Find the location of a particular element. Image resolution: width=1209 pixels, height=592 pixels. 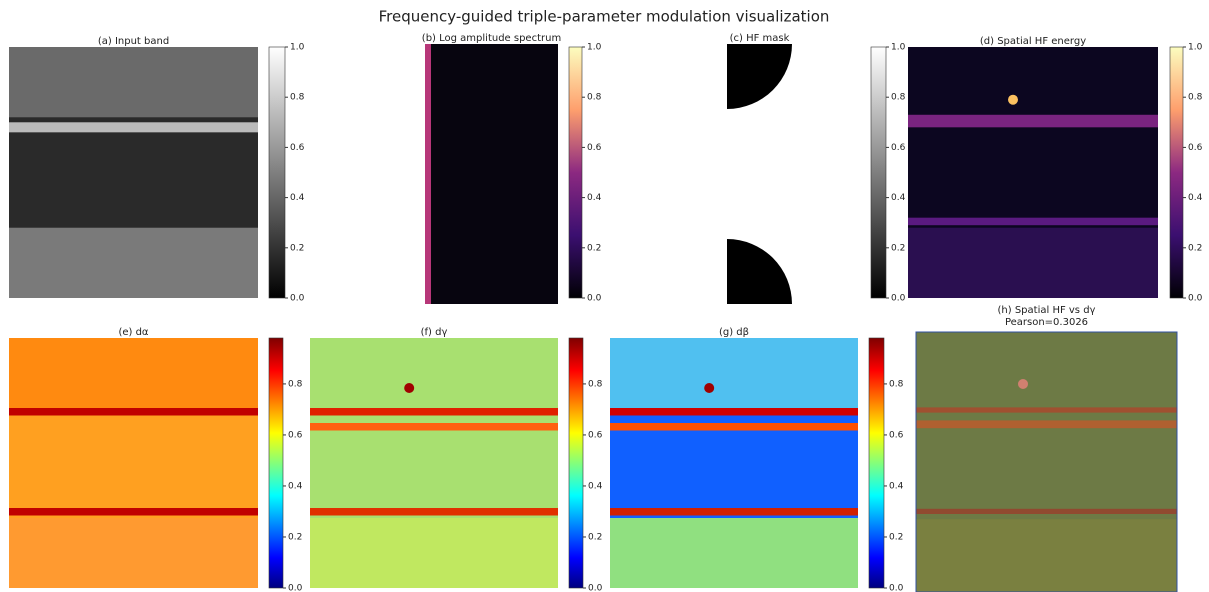

panel-title: (b) Log amplitude spectrum is located at coordinates (491, 38).